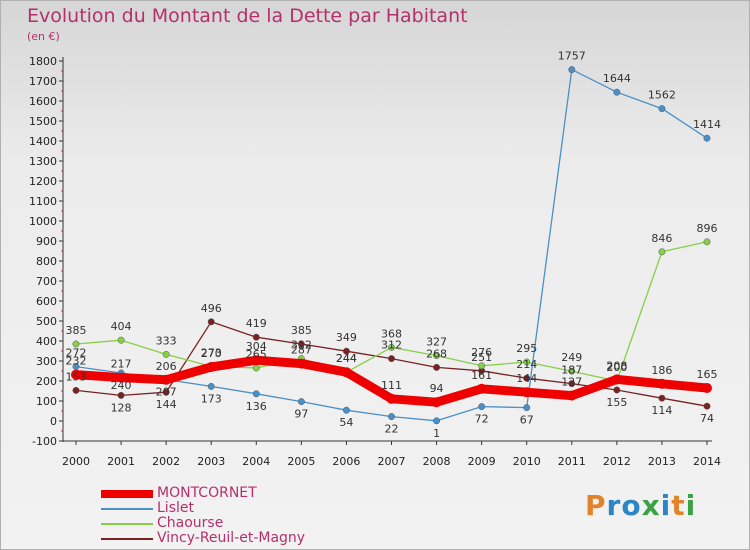 The image size is (750, 550). Describe the element at coordinates (46, 341) in the screenshot. I see `y-tick-label: 400` at that location.